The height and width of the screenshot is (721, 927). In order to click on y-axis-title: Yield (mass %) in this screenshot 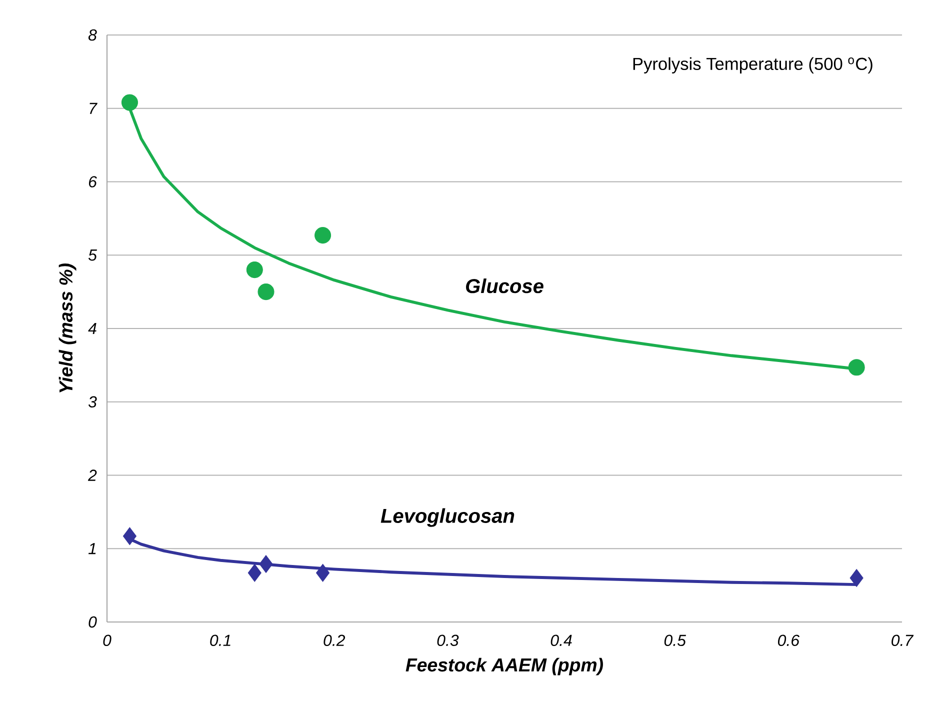, I will do `click(67, 328)`.